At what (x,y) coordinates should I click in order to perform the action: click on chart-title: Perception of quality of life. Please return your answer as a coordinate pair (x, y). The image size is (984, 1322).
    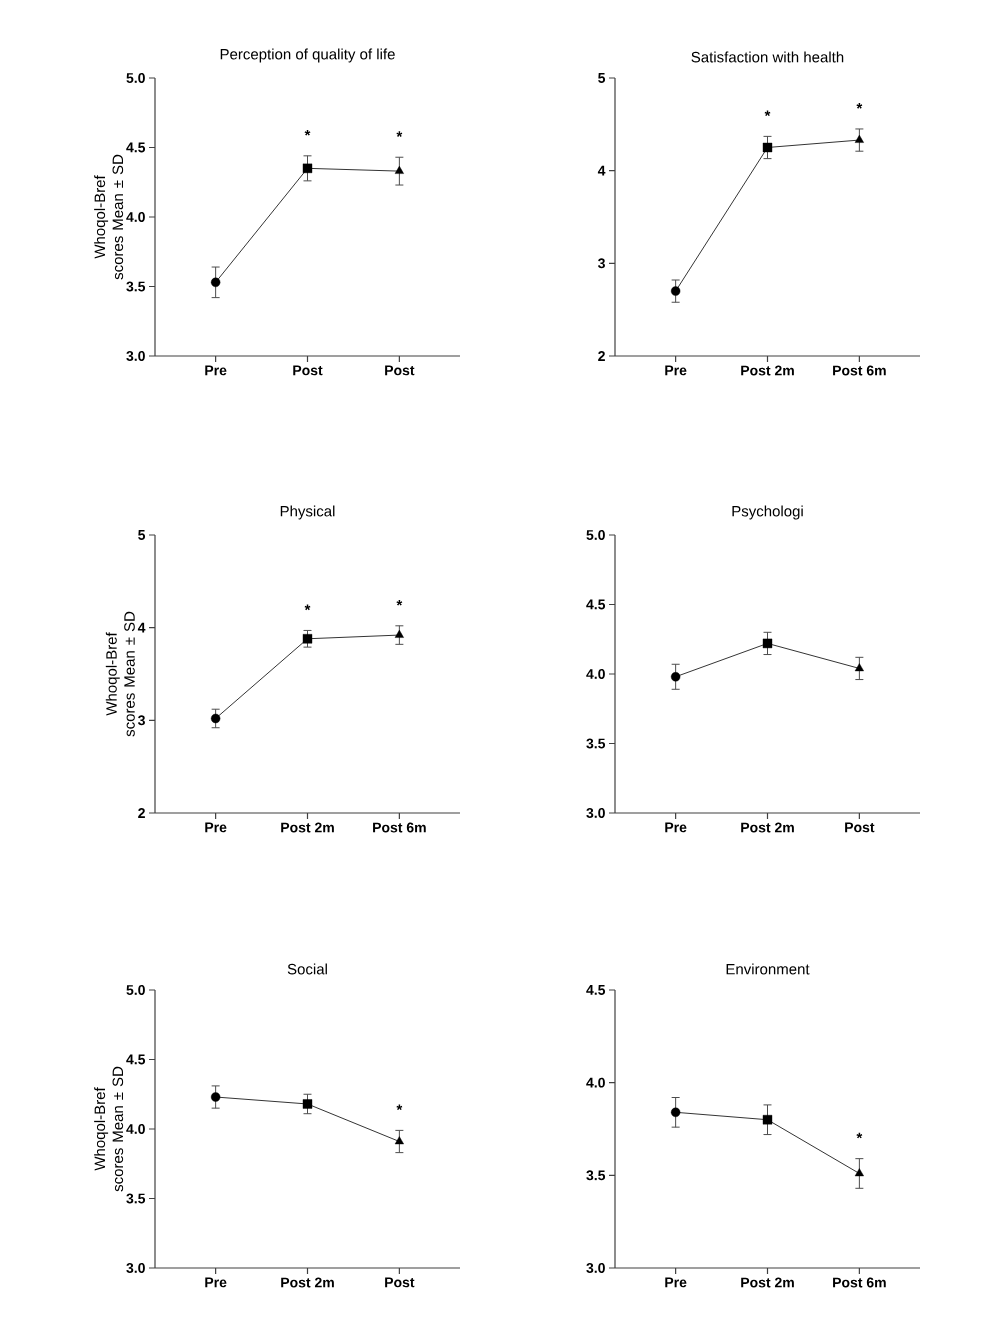
    Looking at the image, I should click on (307, 55).